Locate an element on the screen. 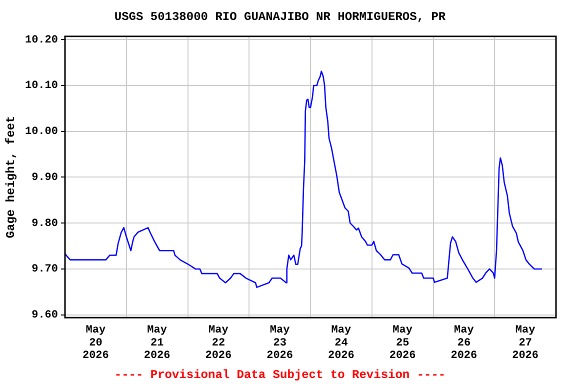 This screenshot has width=576, height=384. x-tick-label: May 24 2026 is located at coordinates (341, 343).